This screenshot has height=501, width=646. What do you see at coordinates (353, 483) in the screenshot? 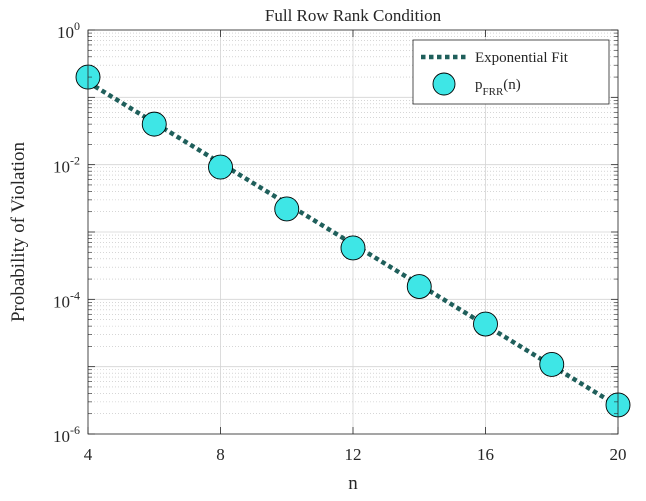
I see `x-axis-label: n` at bounding box center [353, 483].